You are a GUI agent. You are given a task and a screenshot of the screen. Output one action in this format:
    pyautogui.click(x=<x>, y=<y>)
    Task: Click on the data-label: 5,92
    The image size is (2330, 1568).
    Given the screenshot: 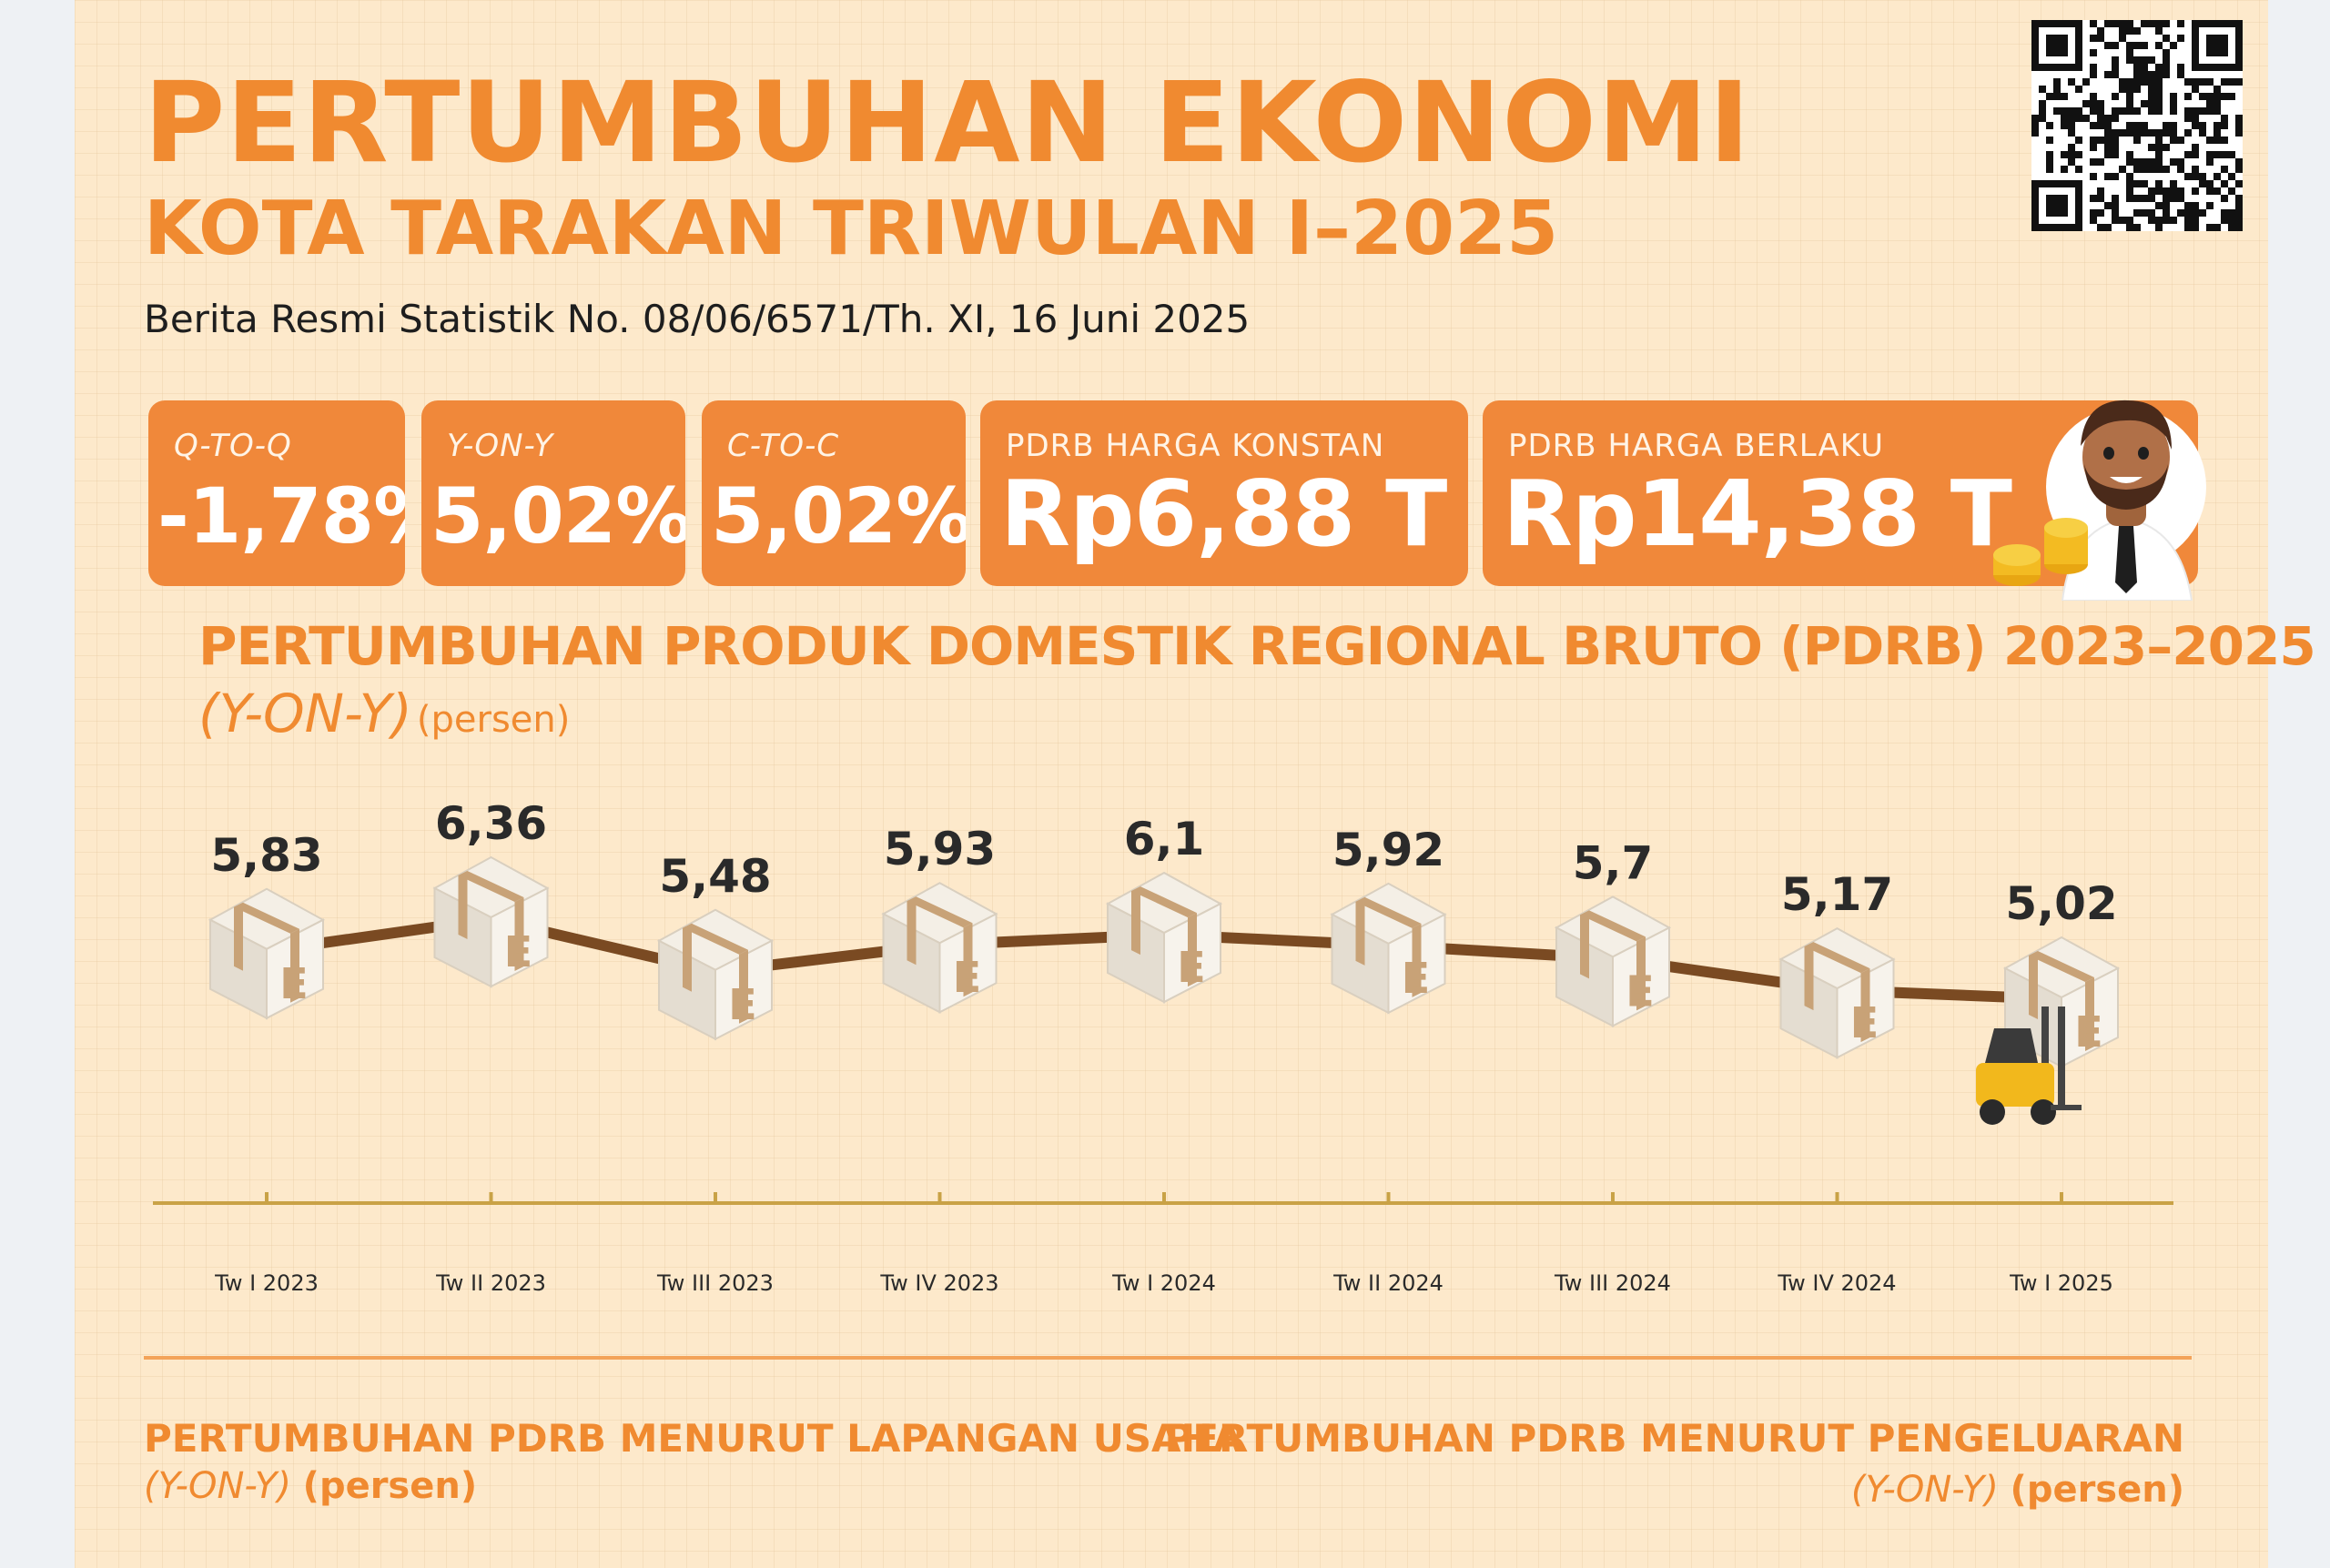 What is the action you would take?
    pyautogui.click(x=1388, y=850)
    